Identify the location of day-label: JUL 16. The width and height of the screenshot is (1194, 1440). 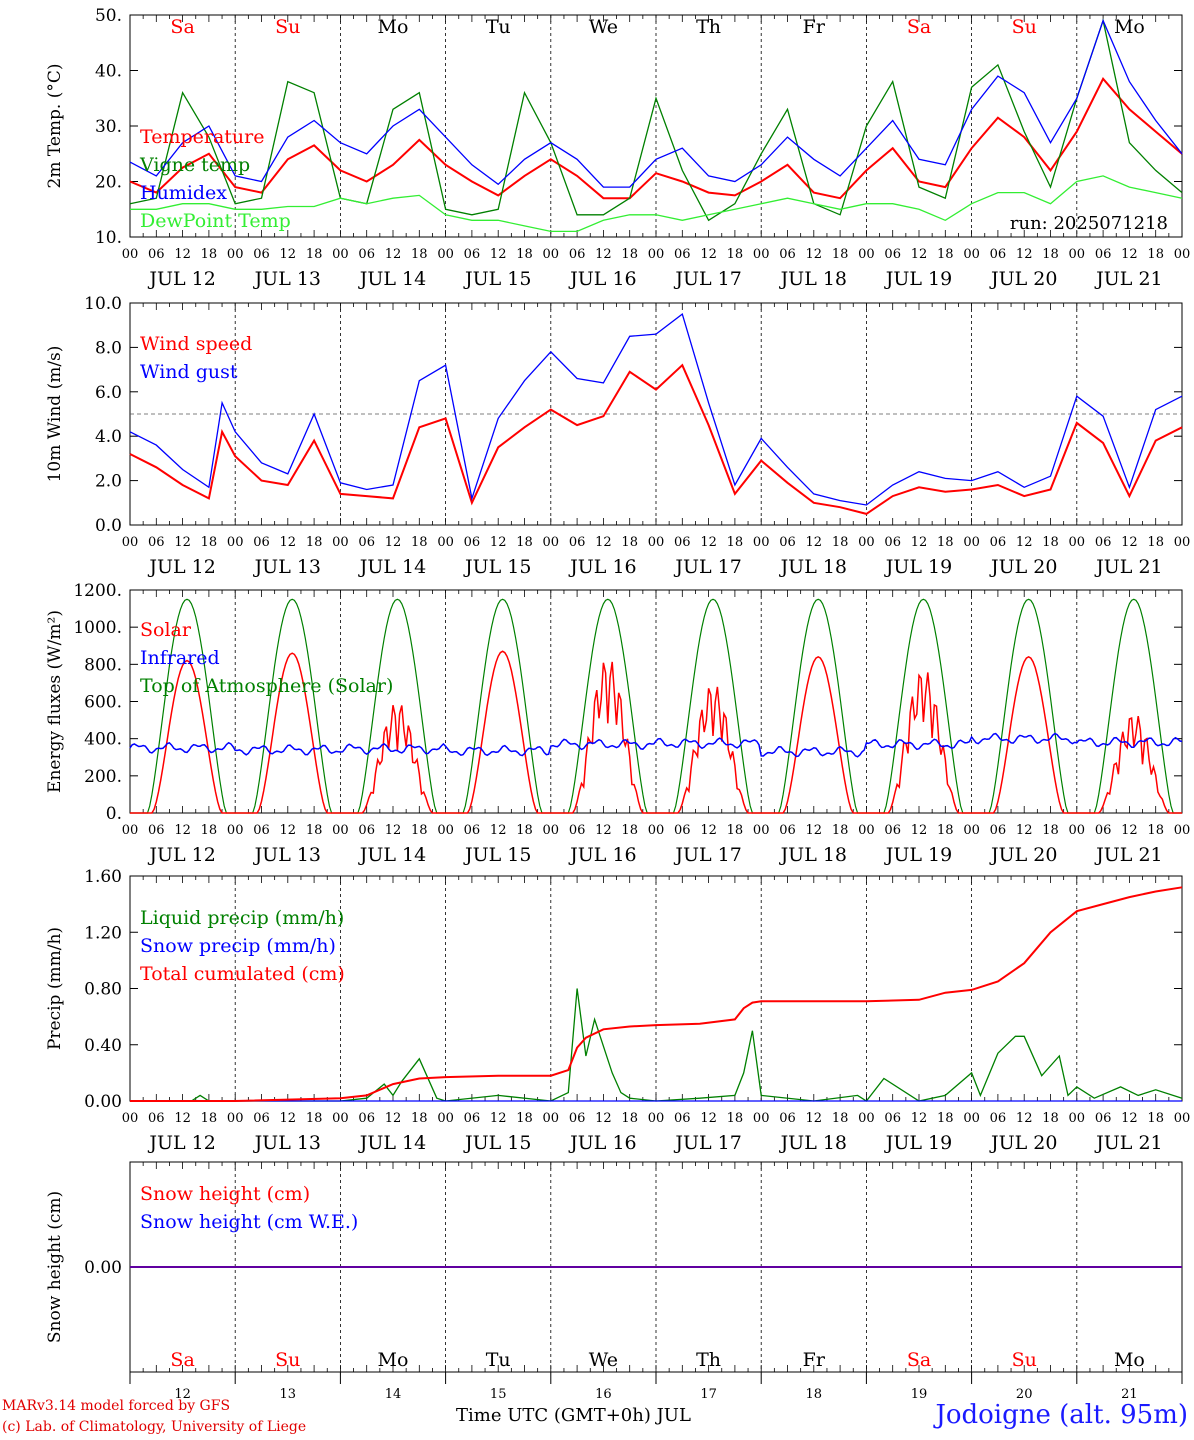
(602, 855).